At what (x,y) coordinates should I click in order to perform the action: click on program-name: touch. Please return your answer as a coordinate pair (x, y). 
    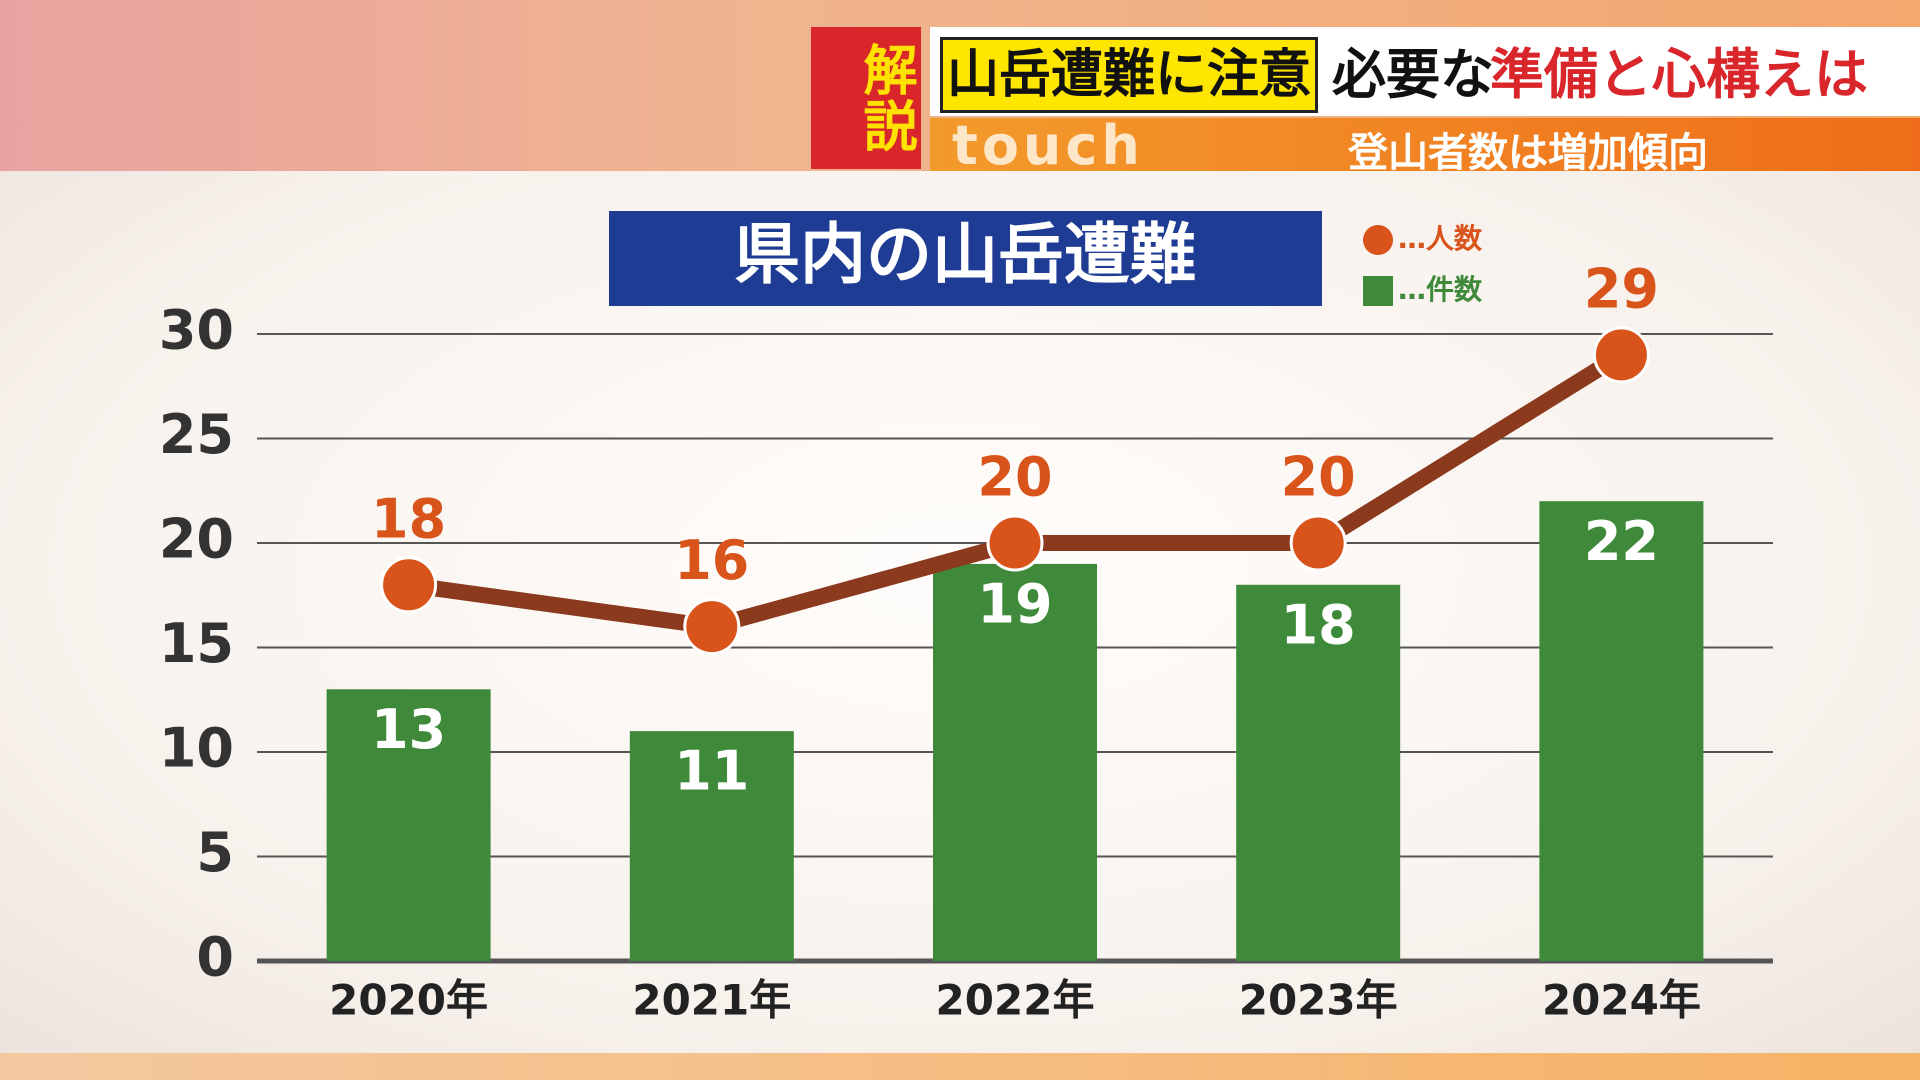
    Looking at the image, I should click on (1048, 145).